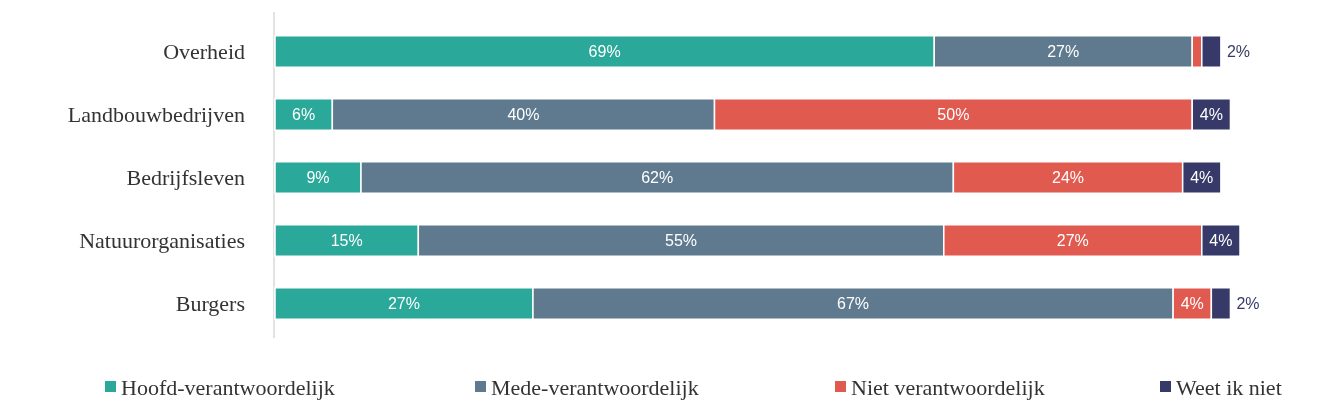  I want to click on data-label: 6%, so click(304, 115).